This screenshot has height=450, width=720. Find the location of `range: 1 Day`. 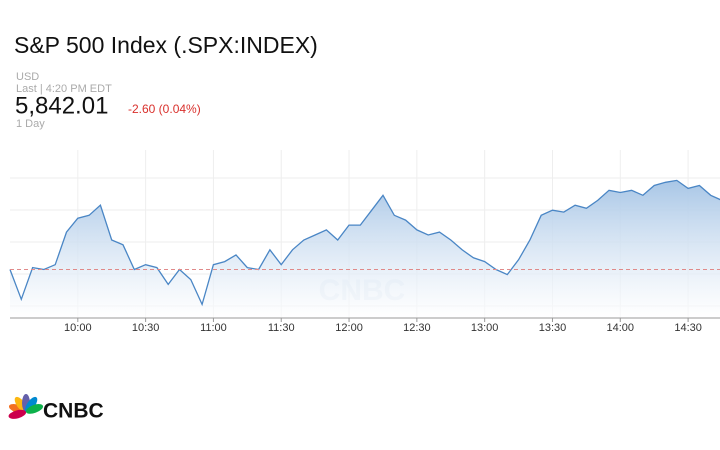

range: 1 Day is located at coordinates (30, 124).